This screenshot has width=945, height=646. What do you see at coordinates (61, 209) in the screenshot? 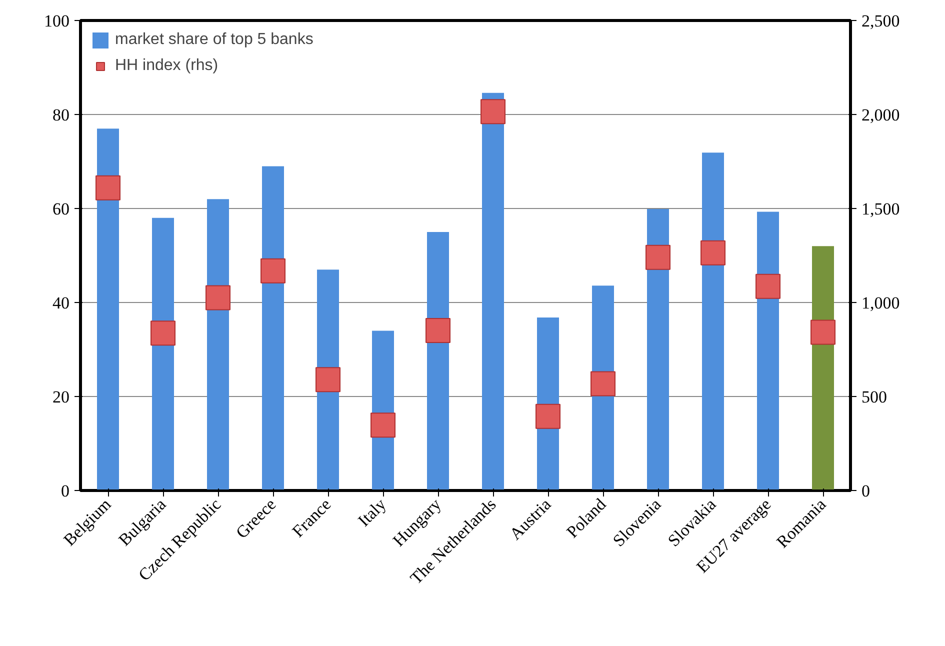
I see `y-tick-label: 60` at bounding box center [61, 209].